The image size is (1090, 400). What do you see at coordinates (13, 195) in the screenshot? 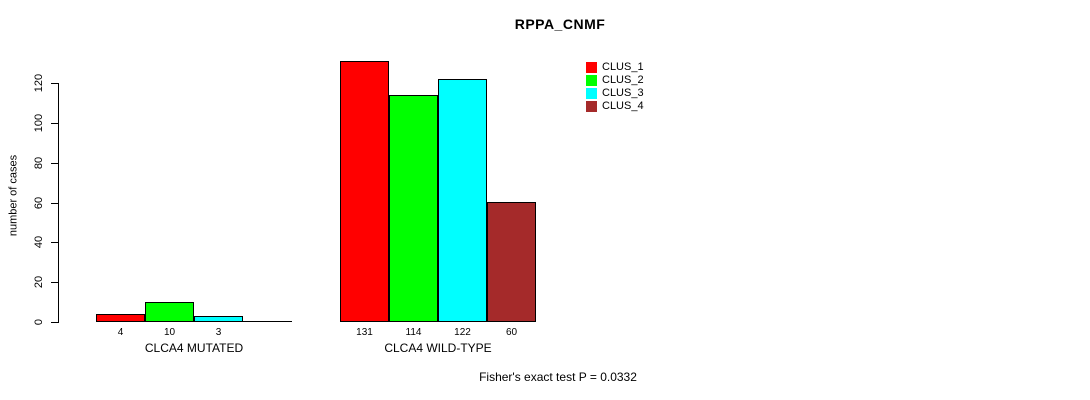
I see `y-axis-label: number of cases` at bounding box center [13, 195].